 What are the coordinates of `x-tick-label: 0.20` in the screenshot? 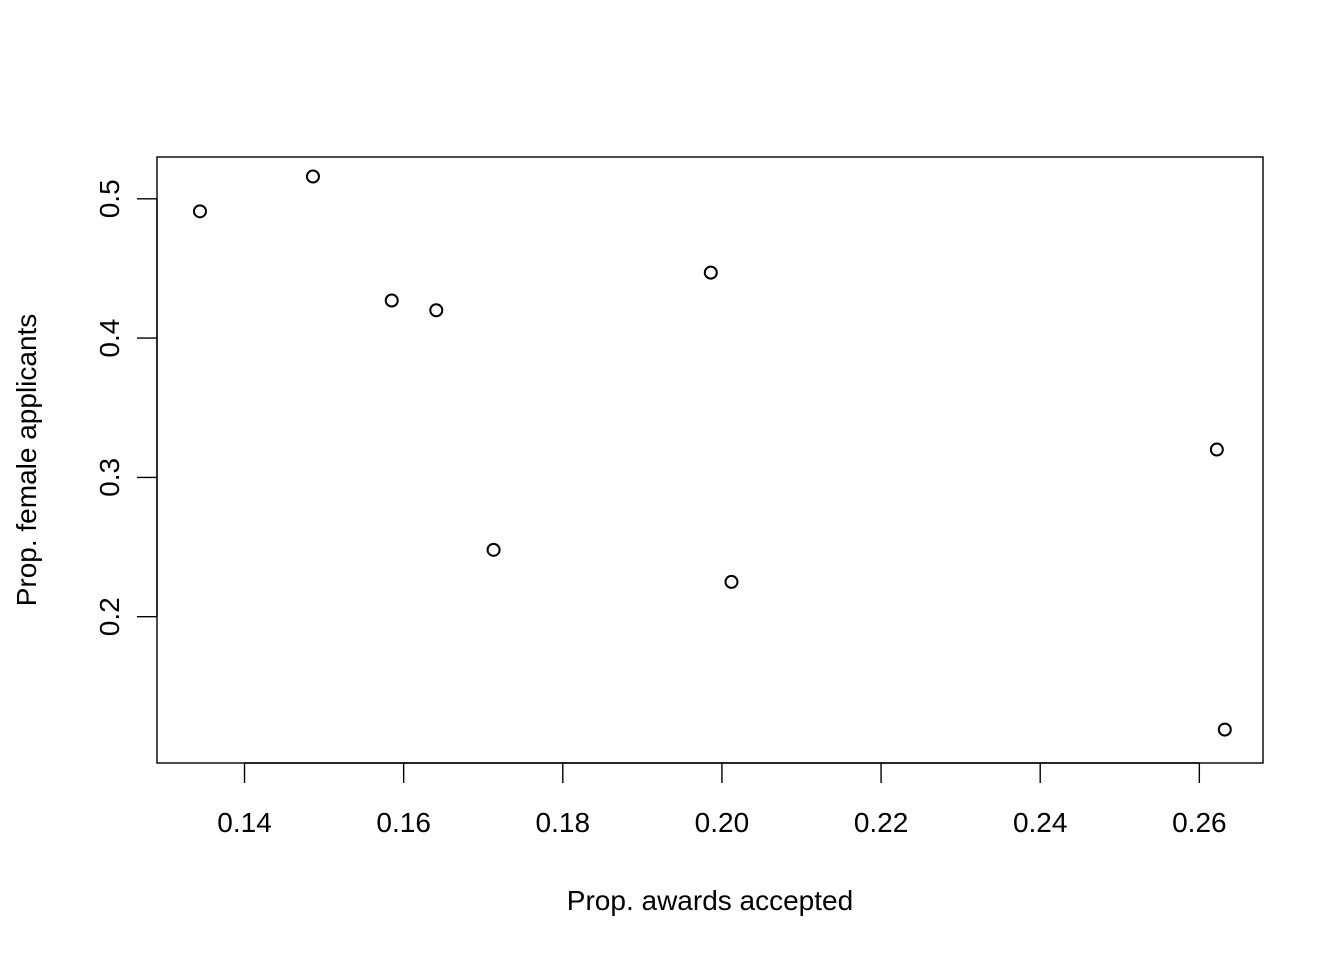 It's located at (722, 822).